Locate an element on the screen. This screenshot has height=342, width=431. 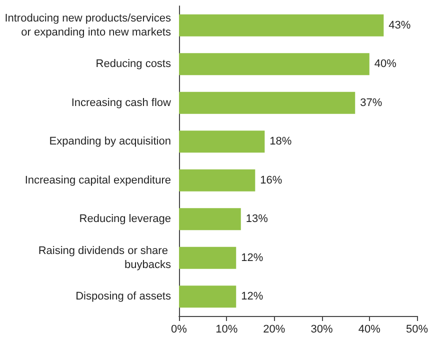
x-tick-label: 10% is located at coordinates (227, 330).